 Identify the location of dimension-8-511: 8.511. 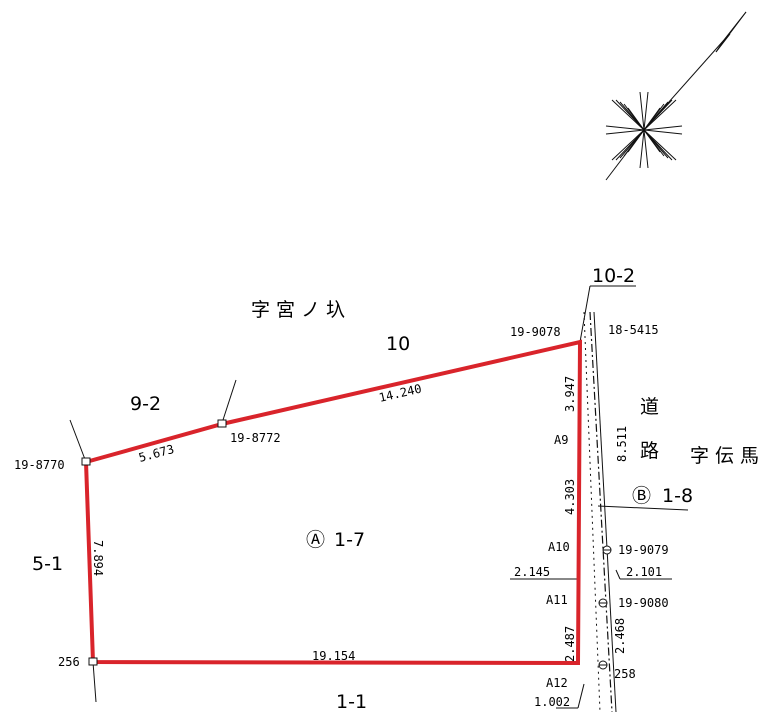
(622, 444).